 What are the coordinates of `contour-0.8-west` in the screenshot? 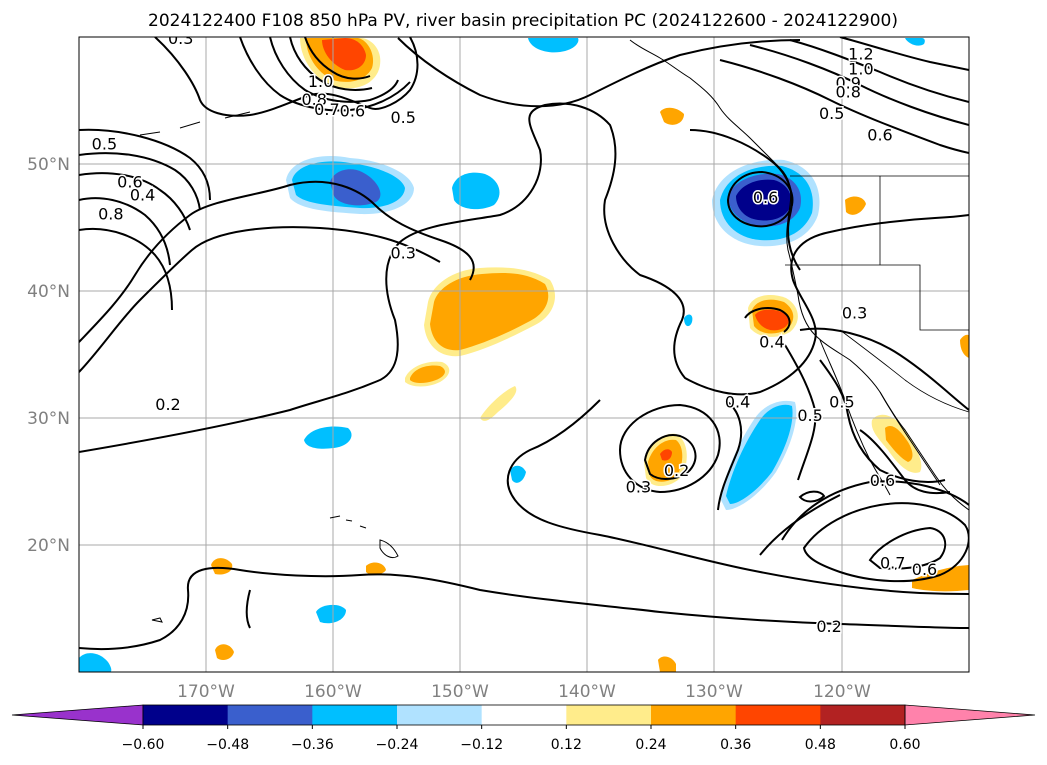 It's located at (140, 181).